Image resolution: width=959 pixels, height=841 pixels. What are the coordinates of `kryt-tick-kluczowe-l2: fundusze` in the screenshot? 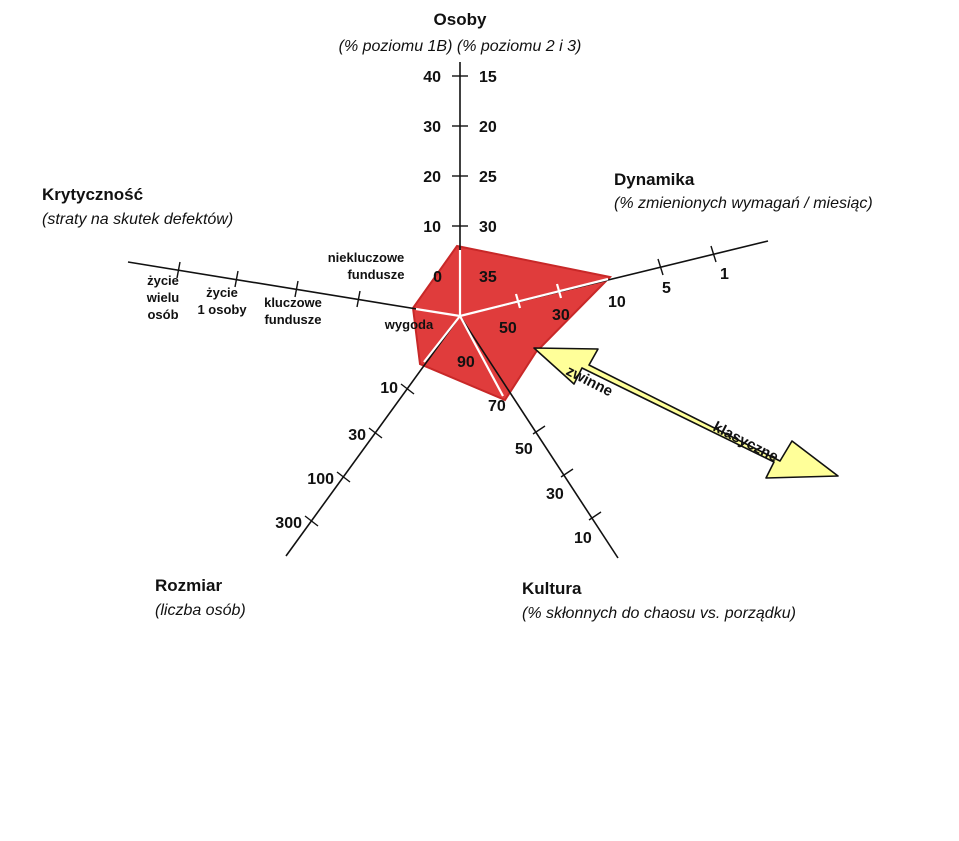 It's located at (292, 319).